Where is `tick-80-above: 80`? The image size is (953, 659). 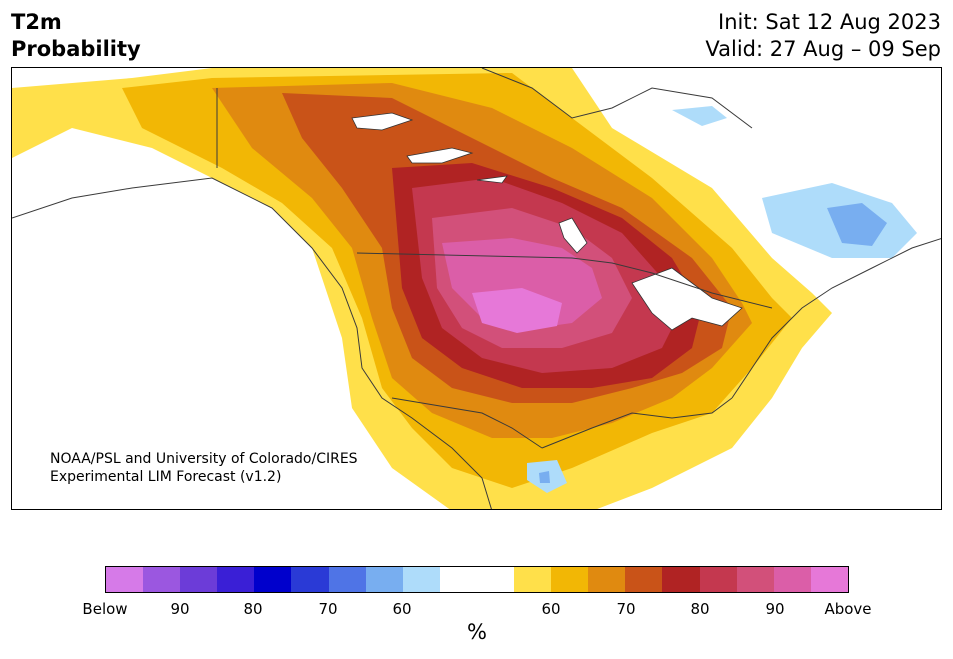
tick-80-above: 80 is located at coordinates (700, 609).